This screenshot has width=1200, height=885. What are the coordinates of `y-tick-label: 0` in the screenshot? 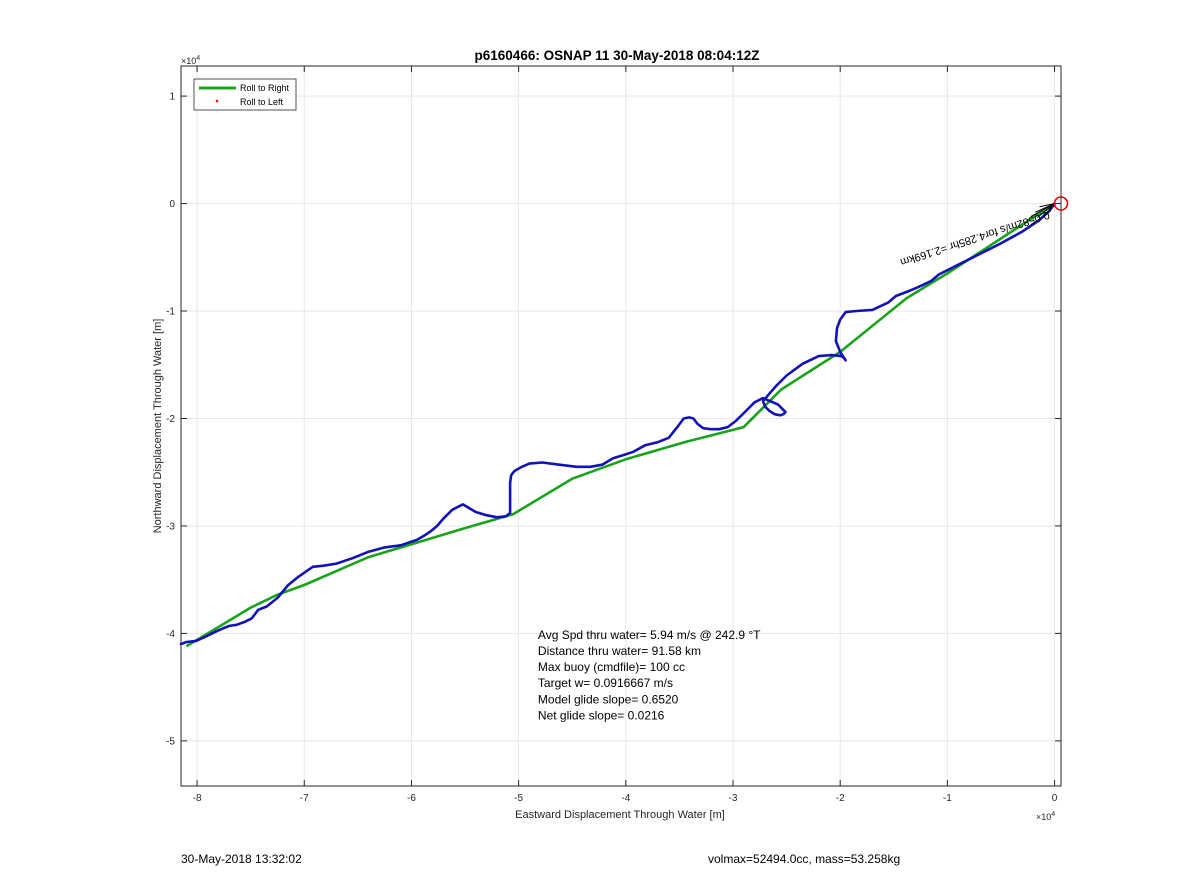 It's located at (172, 204).